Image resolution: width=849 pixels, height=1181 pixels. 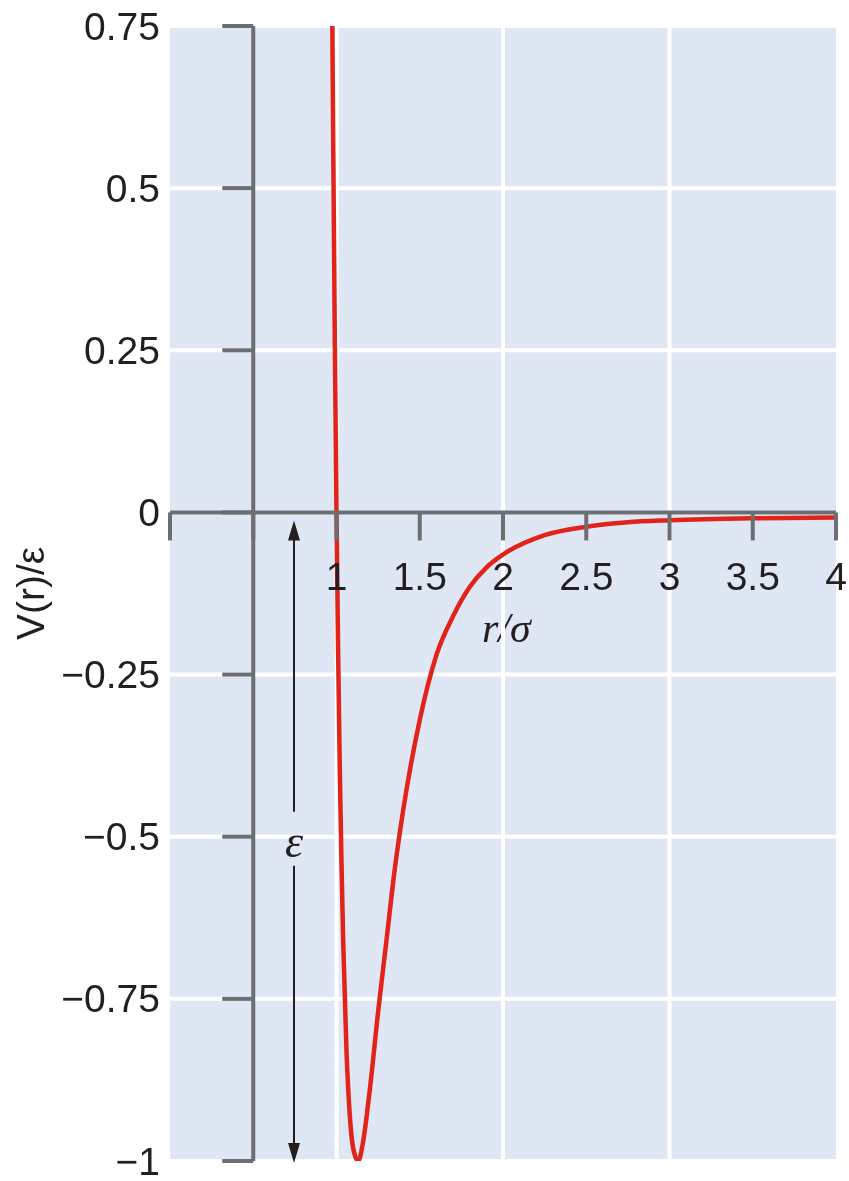 I want to click on x-tick-label: 2.5, so click(x=586, y=577).